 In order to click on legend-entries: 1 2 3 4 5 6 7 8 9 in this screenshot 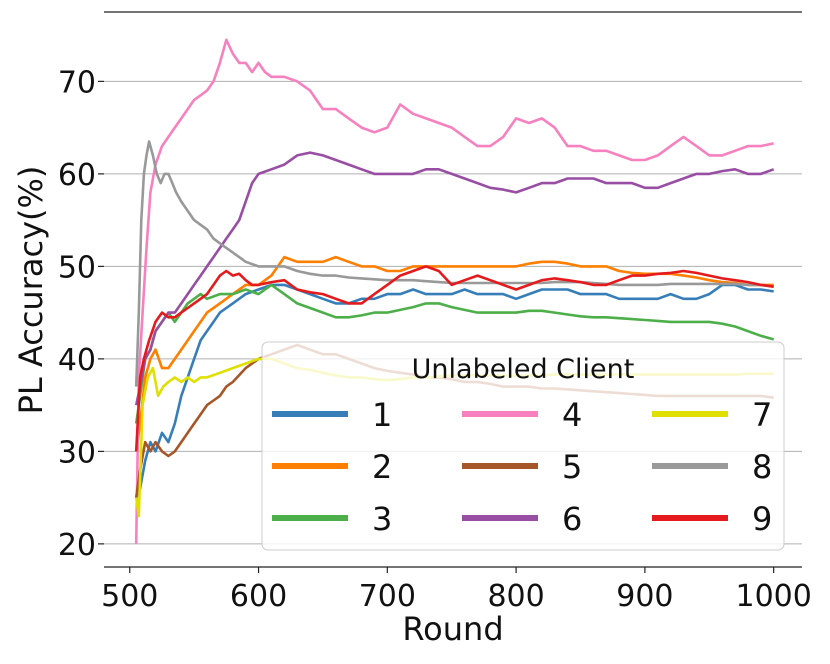, I will do `click(522, 467)`.